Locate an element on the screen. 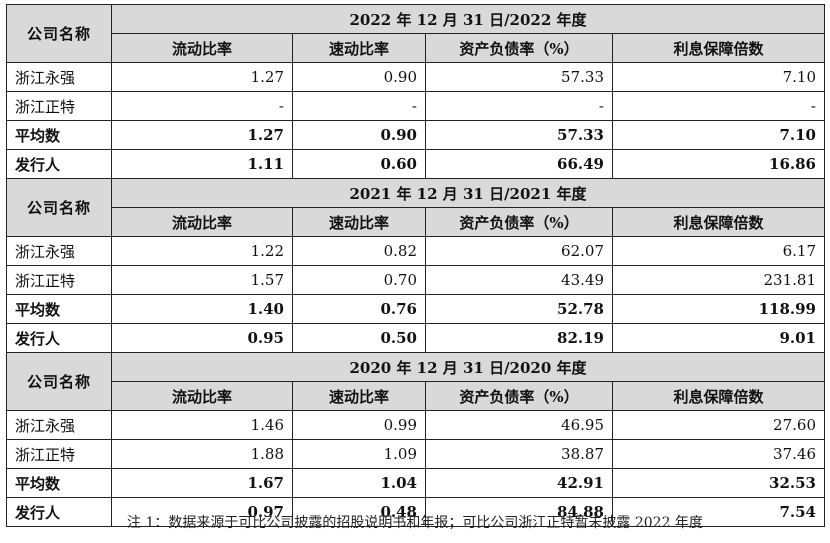 This screenshot has height=543, width=830. quick-ratio-cell: 0.99 is located at coordinates (359, 425).